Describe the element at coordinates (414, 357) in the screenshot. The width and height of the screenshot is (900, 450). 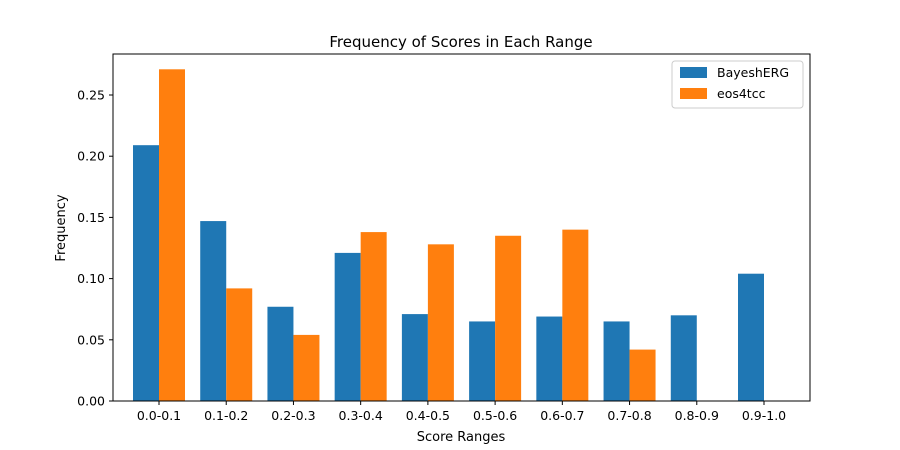
I see `bar-bayesherg-0.4-0.5` at that location.